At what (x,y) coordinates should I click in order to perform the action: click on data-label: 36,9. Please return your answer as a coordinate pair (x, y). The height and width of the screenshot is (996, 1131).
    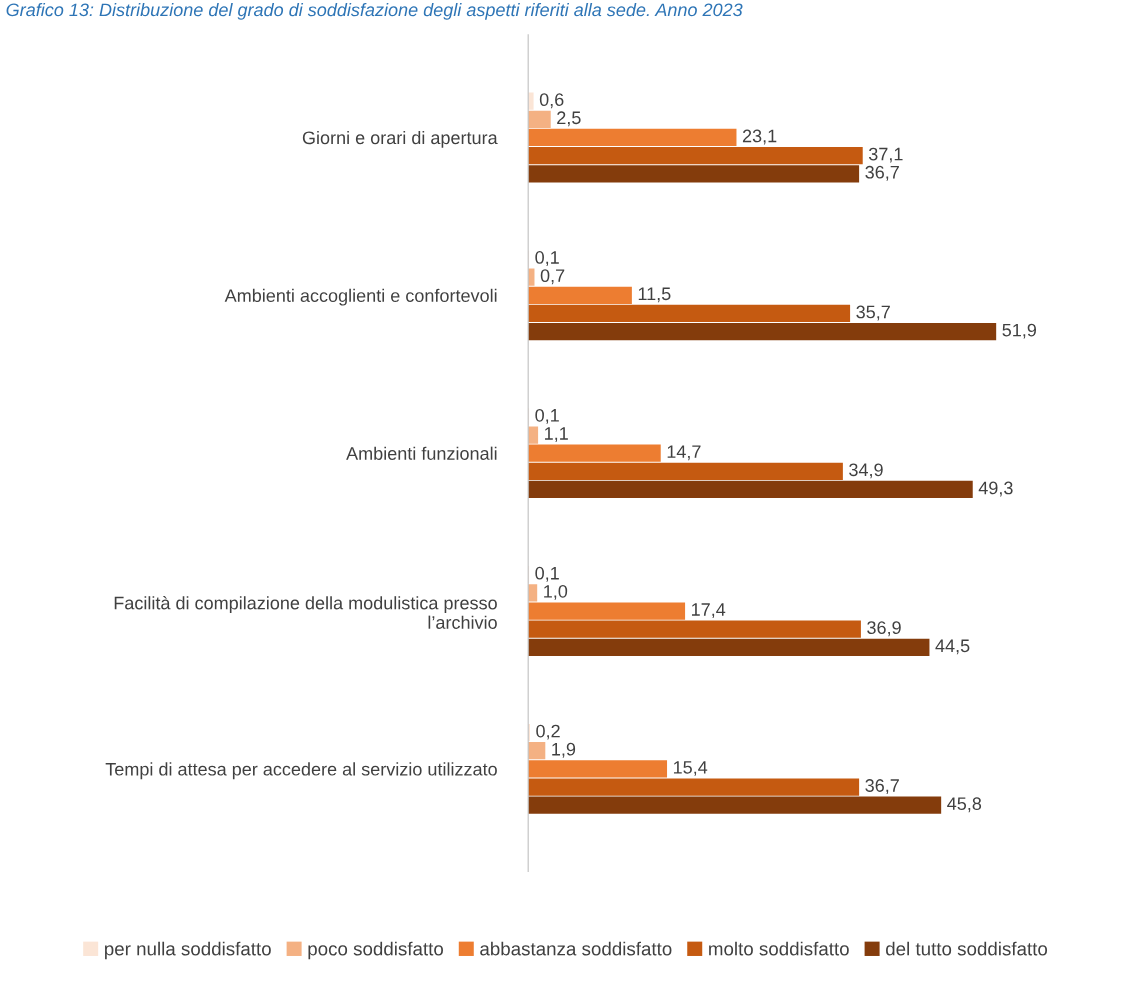
    Looking at the image, I should click on (884, 629).